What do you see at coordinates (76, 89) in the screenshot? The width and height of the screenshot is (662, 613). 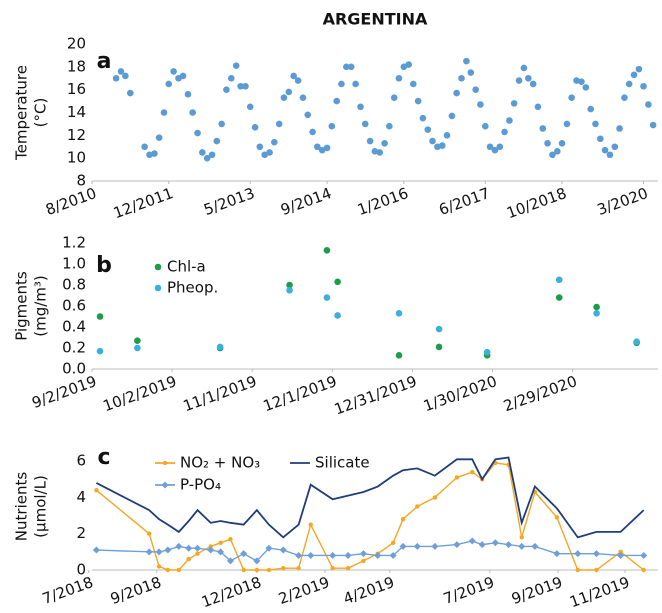 I see `y-tick-label: 16` at bounding box center [76, 89].